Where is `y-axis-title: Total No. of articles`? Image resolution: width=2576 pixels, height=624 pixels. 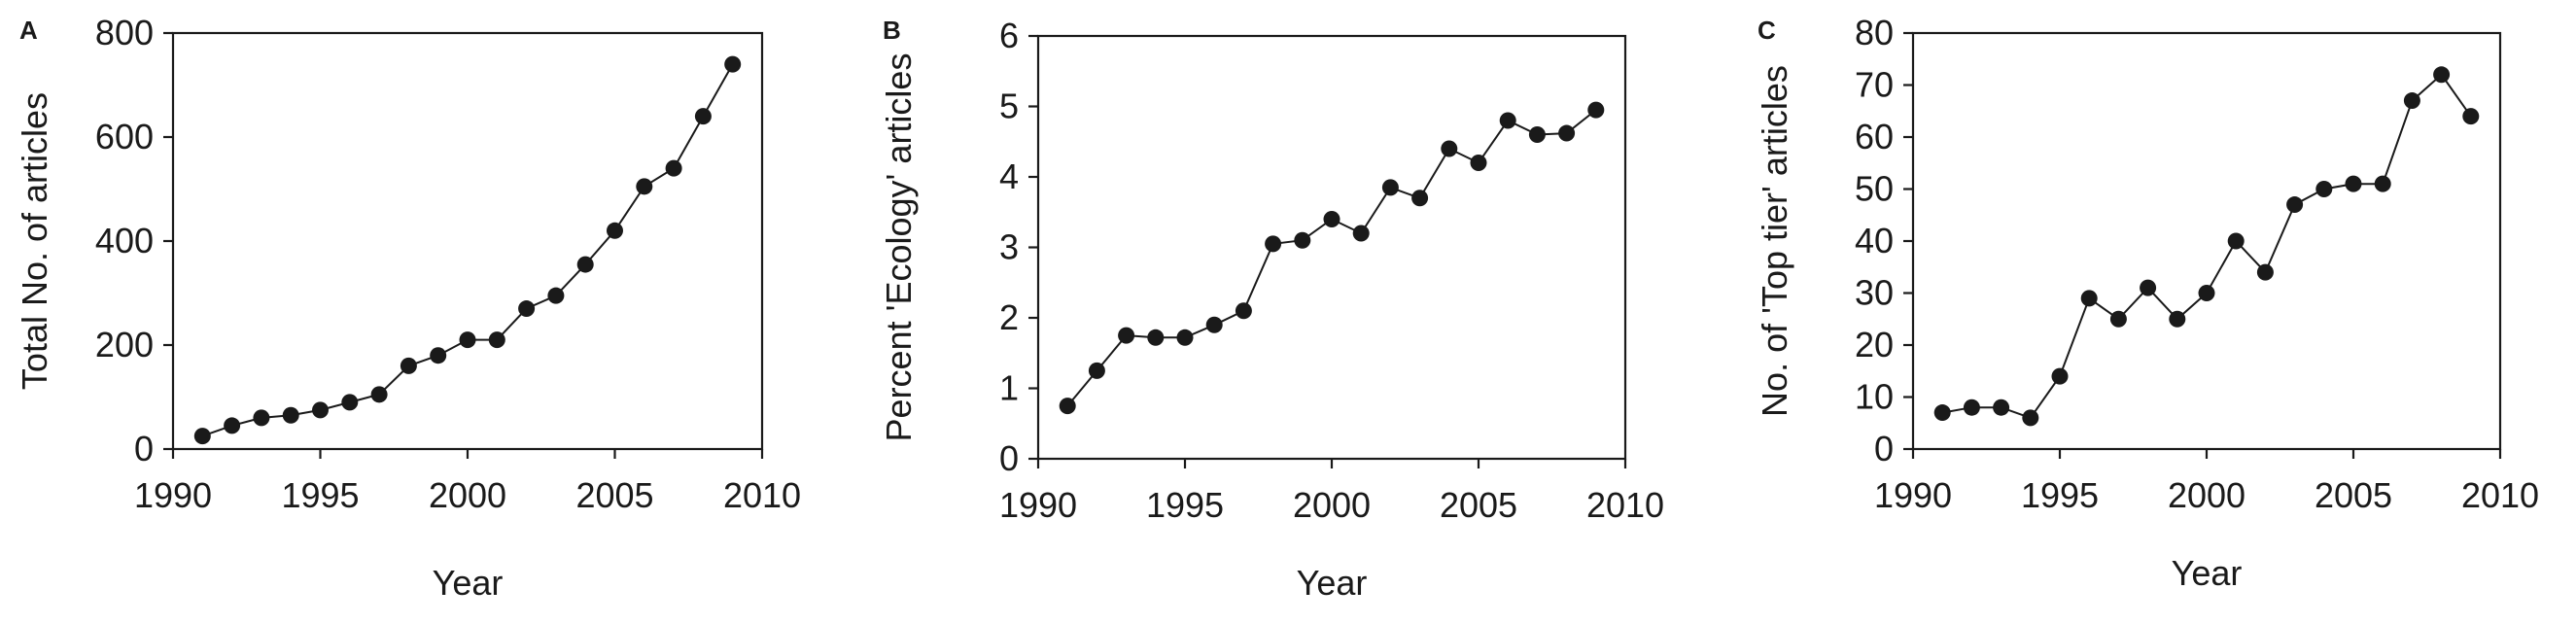
y-axis-title: Total No. of articles is located at coordinates (35, 241).